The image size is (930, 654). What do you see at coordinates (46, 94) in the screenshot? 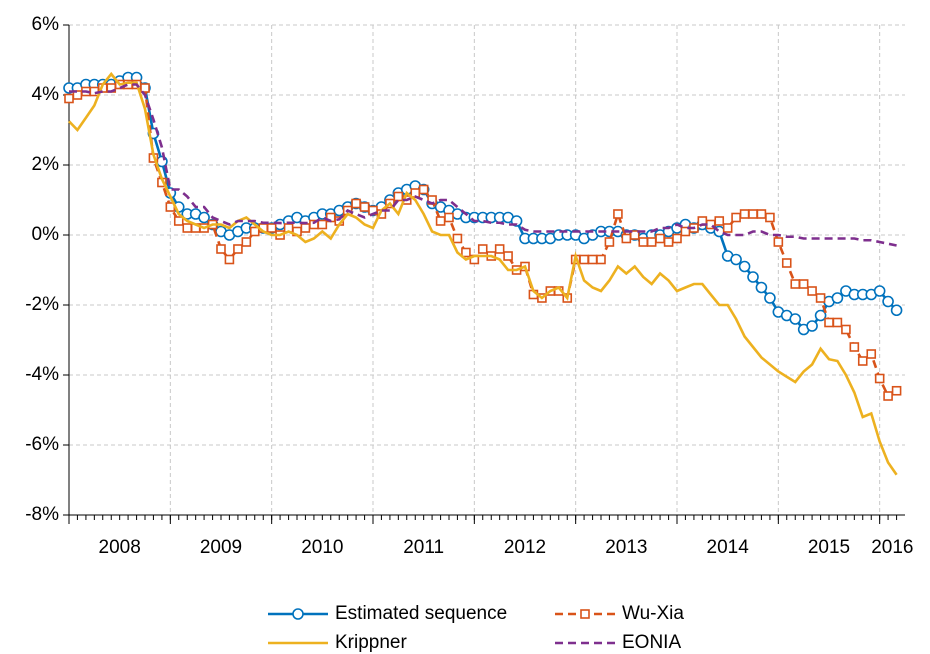
I see `y-tick-label: 4%` at bounding box center [46, 94].